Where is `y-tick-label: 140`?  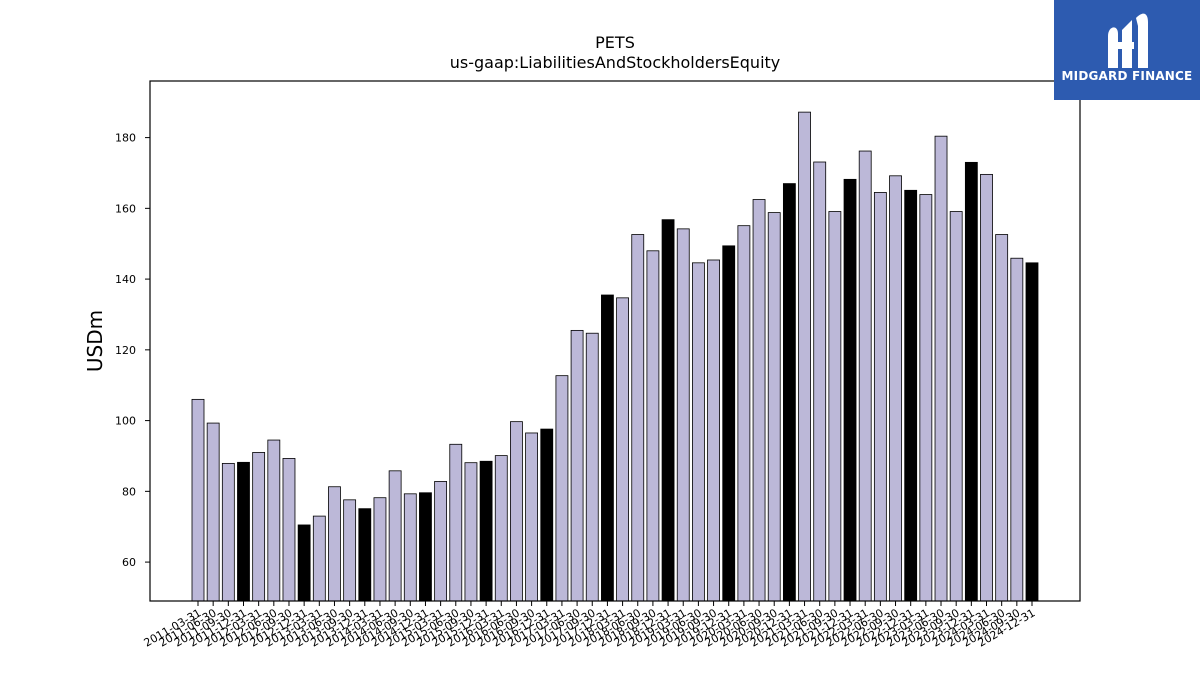 y-tick-label: 140 is located at coordinates (125, 279).